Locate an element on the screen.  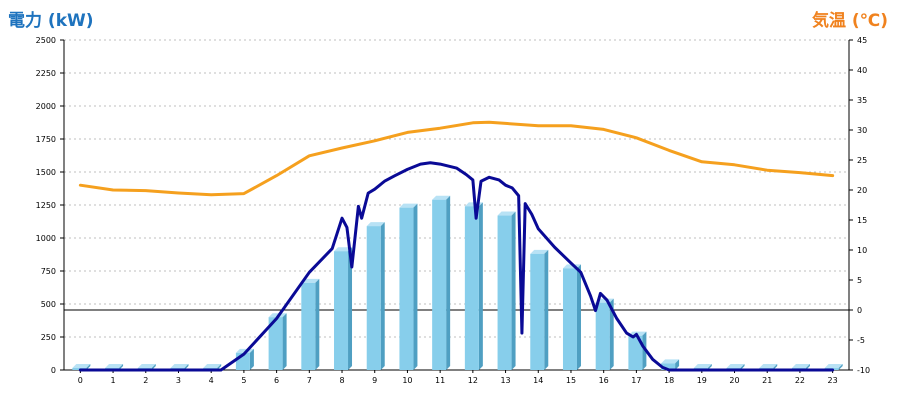
x-tick-label: 19 is located at coordinates (702, 380).